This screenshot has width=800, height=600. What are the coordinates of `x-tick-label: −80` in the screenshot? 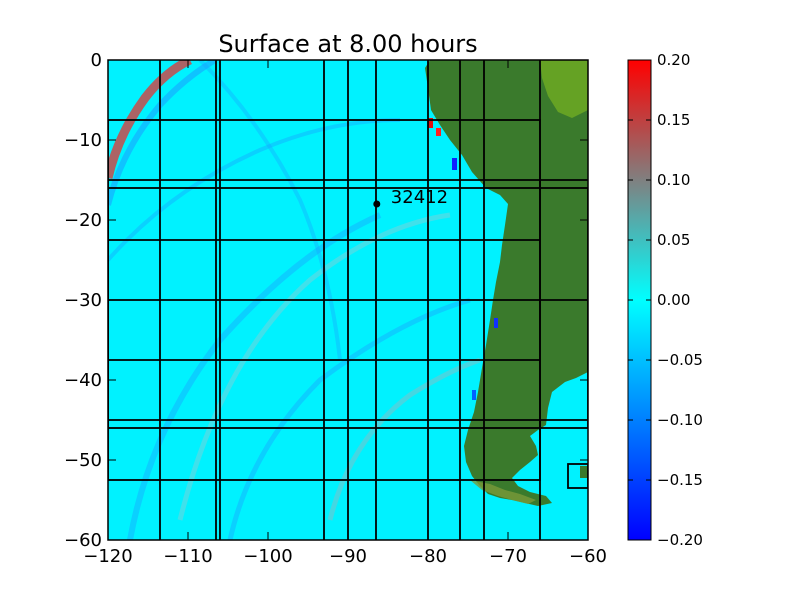 It's located at (428, 556).